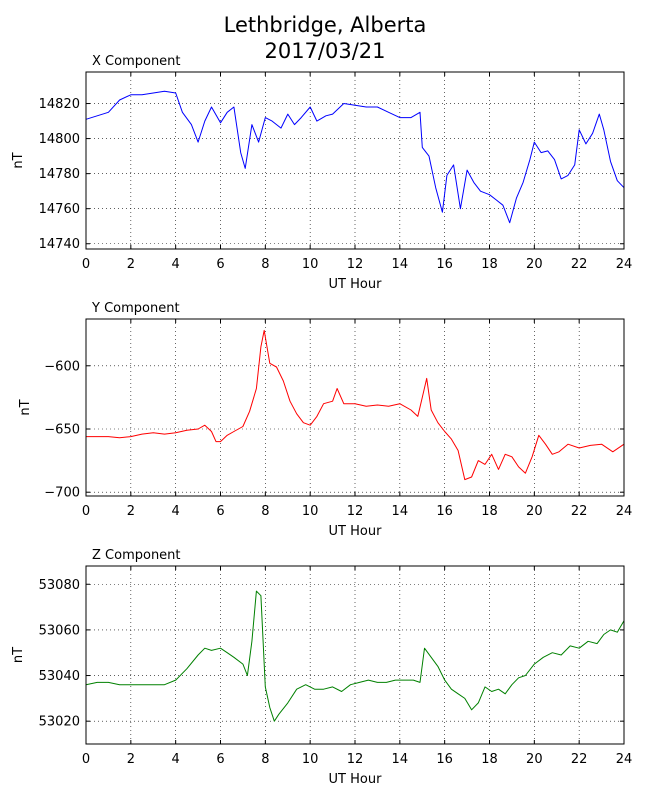 This screenshot has height=800, width=650. Describe the element at coordinates (59, 104) in the screenshot. I see `y-tick-label: 14820` at that location.